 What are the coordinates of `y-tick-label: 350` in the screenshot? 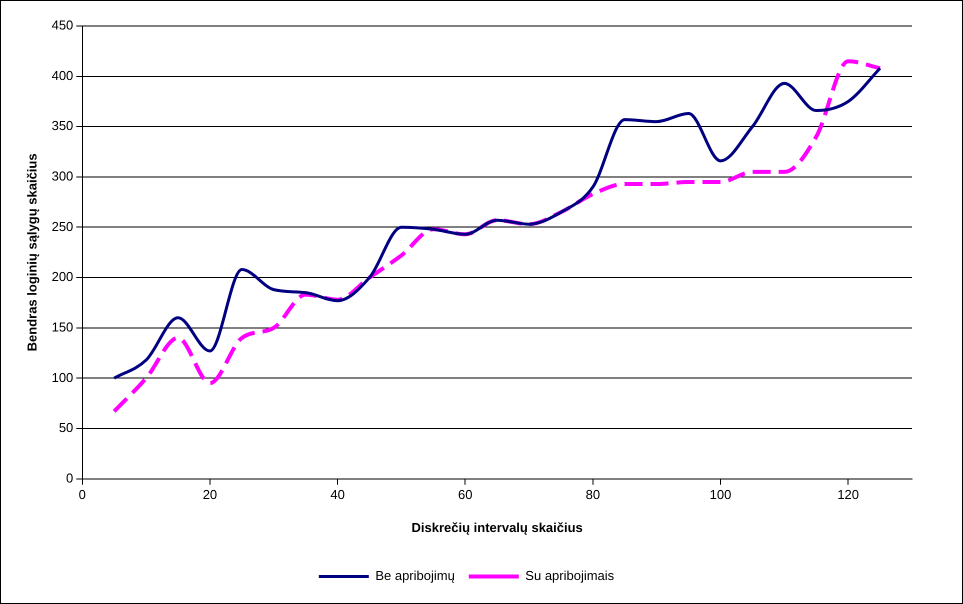 It's located at (63, 126).